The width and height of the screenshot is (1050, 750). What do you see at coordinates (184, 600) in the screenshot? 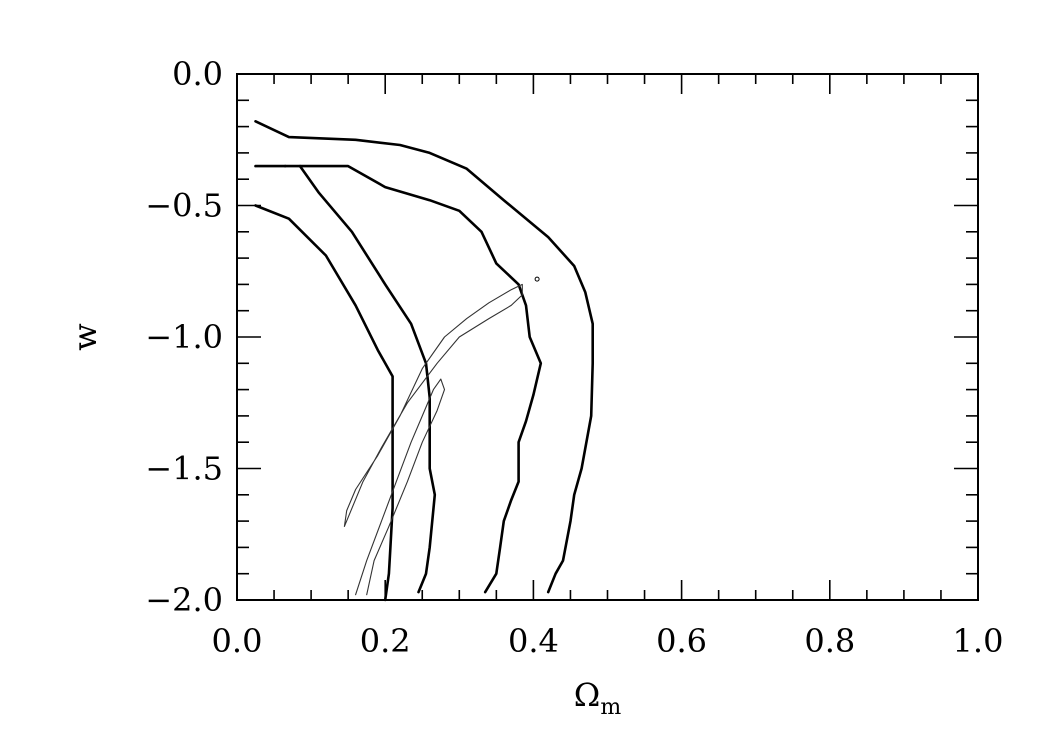
I see `y-tick-label: −2.0` at bounding box center [184, 600].